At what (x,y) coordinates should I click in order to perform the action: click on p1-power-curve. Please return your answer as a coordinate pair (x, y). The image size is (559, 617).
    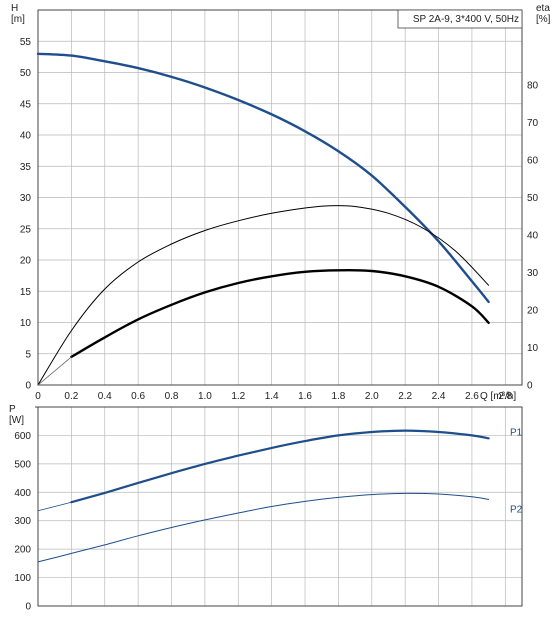
    Looking at the image, I should click on (280, 466).